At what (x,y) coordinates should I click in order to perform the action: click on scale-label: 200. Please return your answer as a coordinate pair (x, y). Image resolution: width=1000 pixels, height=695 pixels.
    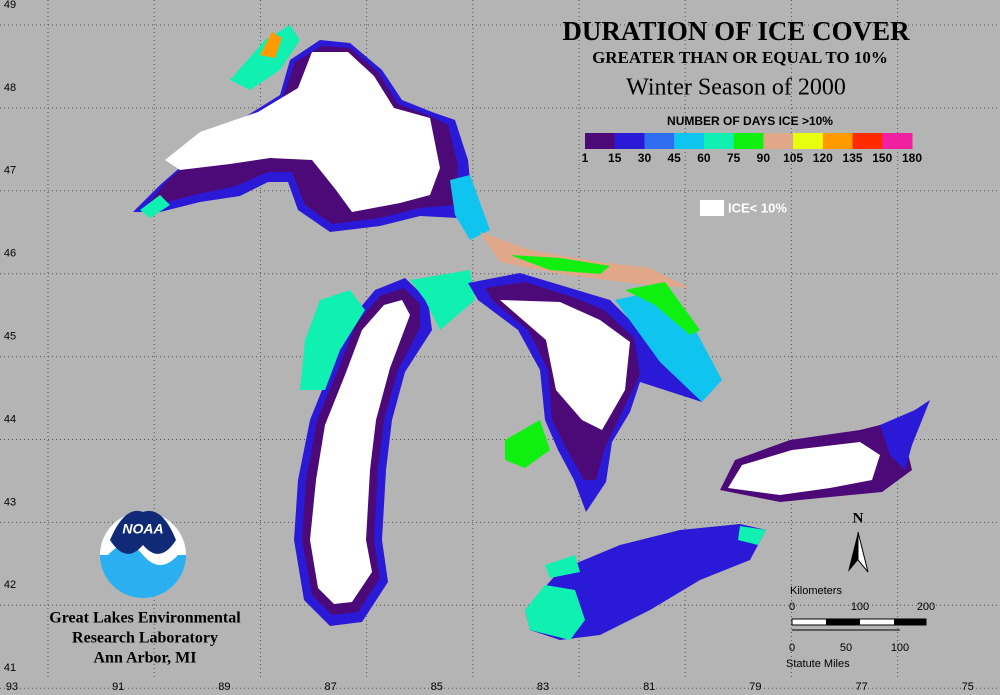
    Looking at the image, I should click on (926, 607).